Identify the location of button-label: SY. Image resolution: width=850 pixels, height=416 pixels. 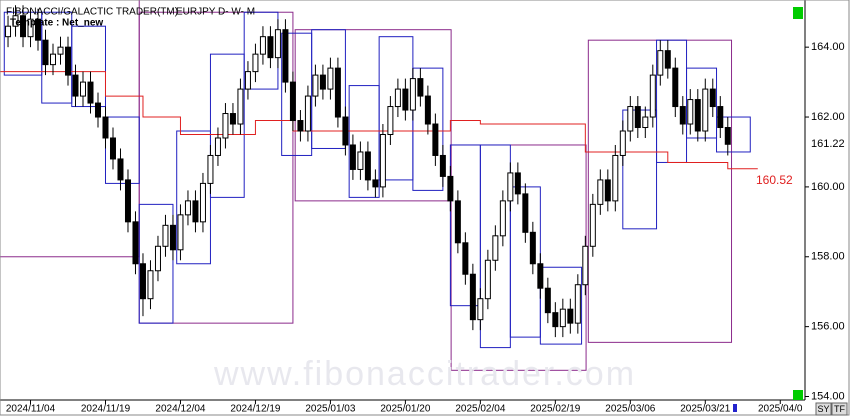
(823, 409).